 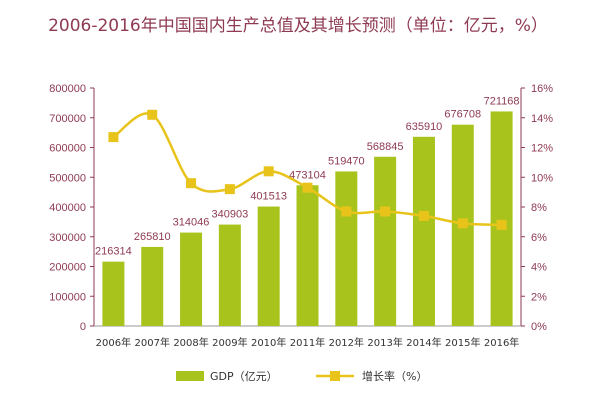 What do you see at coordinates (268, 342) in the screenshot?
I see `x-tick-label: 2010年` at bounding box center [268, 342].